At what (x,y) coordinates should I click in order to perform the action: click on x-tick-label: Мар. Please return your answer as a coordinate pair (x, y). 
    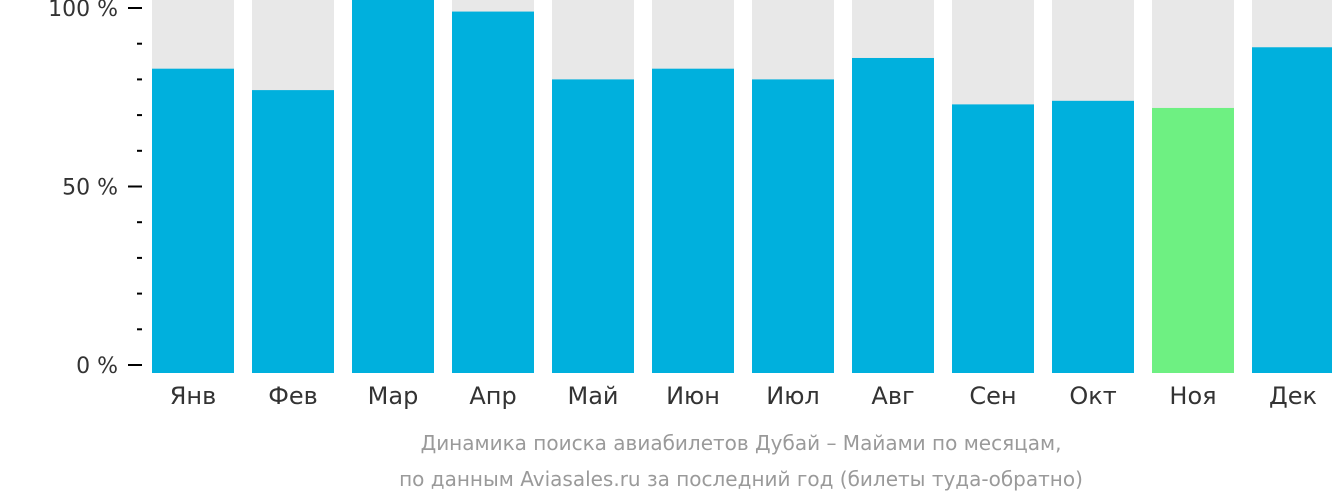
    Looking at the image, I should click on (393, 396).